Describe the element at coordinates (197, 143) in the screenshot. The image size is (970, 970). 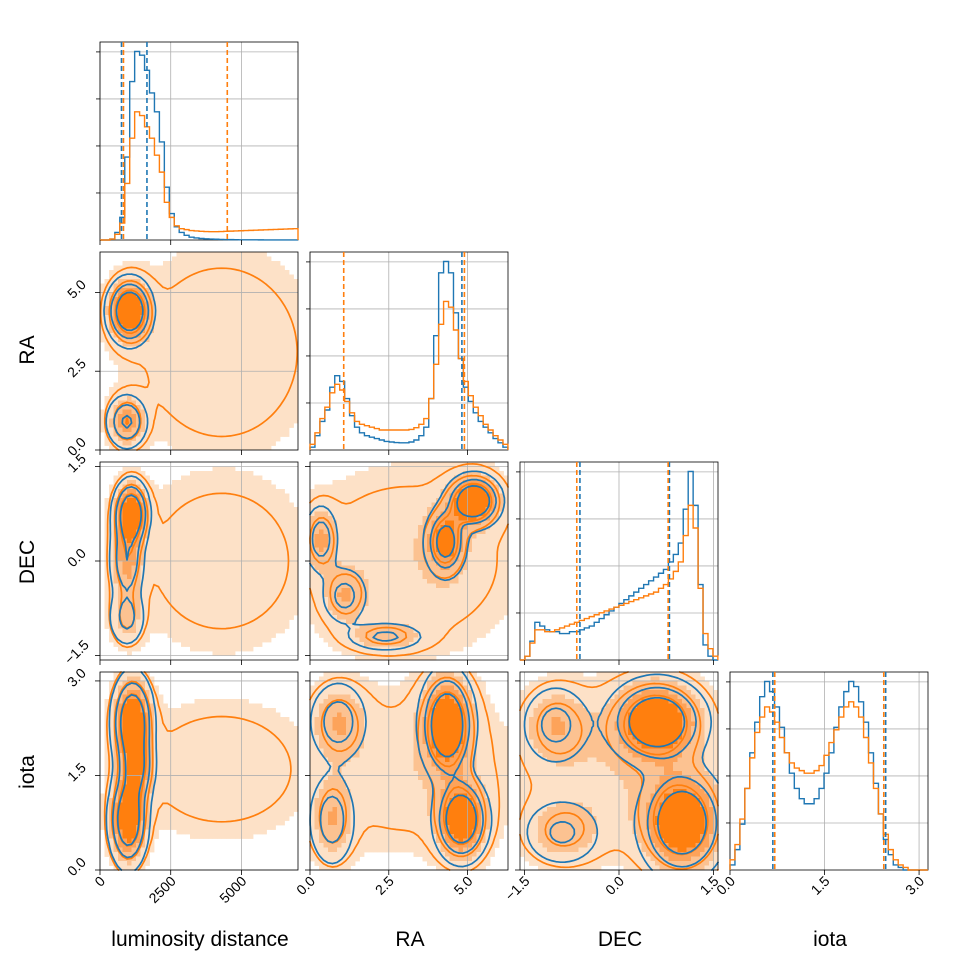
I see `hist-luminosity-distance-panel` at that location.